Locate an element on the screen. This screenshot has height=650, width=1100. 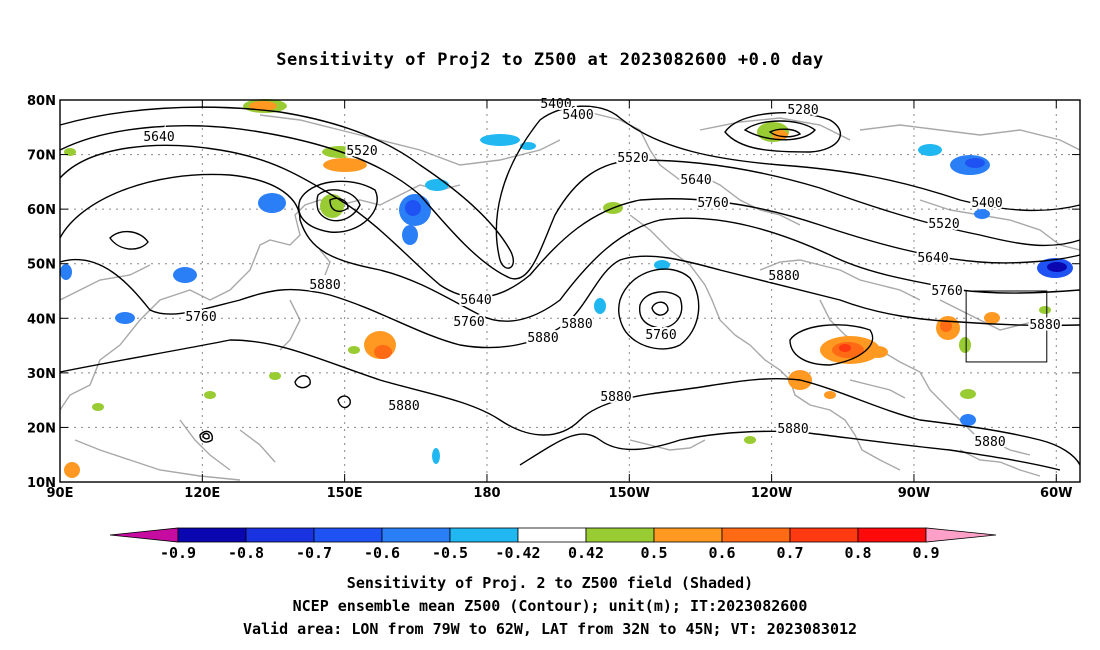
lon-tick-label: 90W is located at coordinates (914, 493).